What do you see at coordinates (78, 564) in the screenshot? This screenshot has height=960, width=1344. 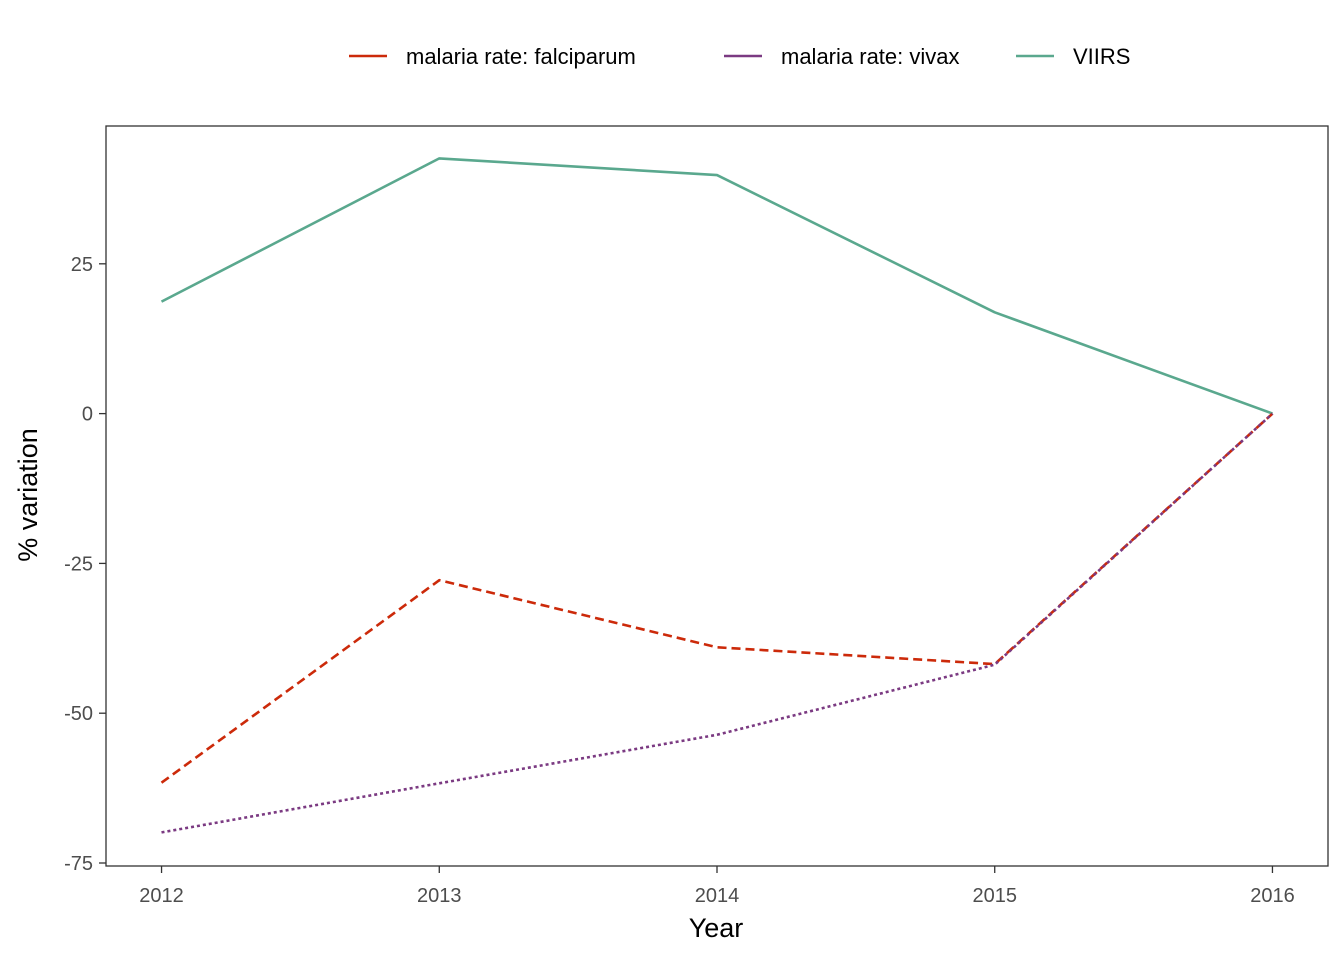 I see `y-tick-label: -25` at bounding box center [78, 564].